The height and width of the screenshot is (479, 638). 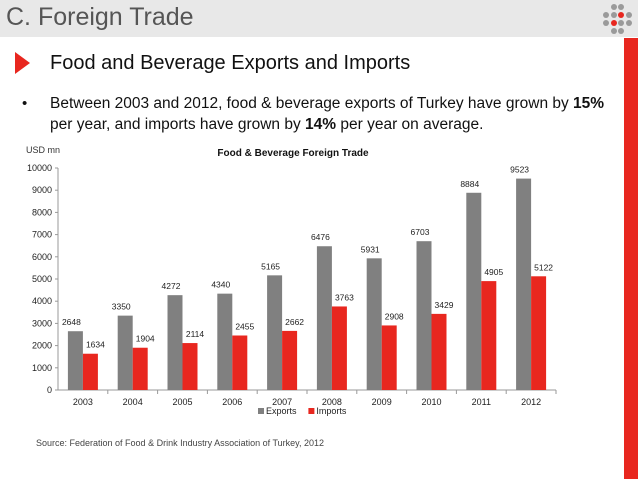 What do you see at coordinates (42, 301) in the screenshot?
I see `y-tick-label: 4000` at bounding box center [42, 301].